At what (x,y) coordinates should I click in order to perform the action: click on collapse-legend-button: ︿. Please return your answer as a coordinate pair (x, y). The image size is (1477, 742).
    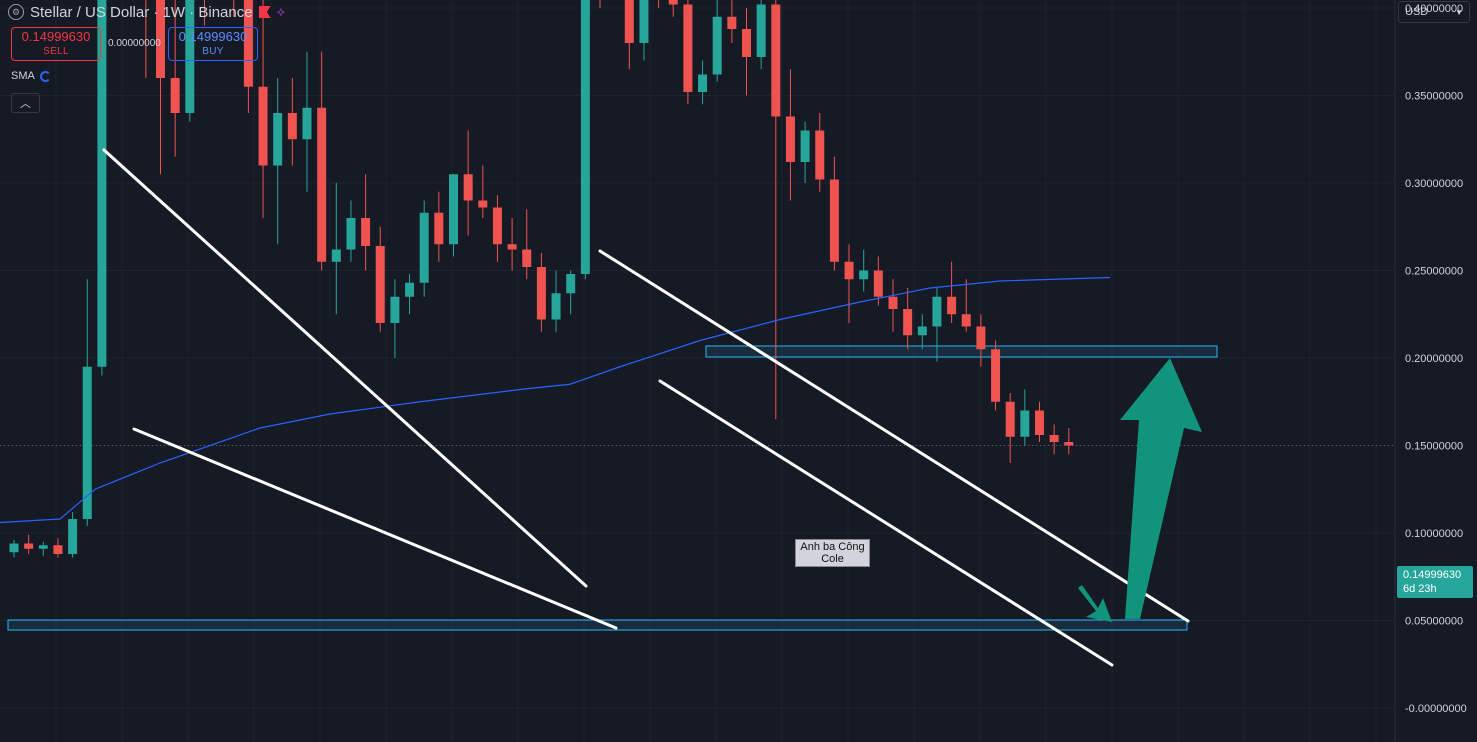
    Looking at the image, I should click on (25, 103).